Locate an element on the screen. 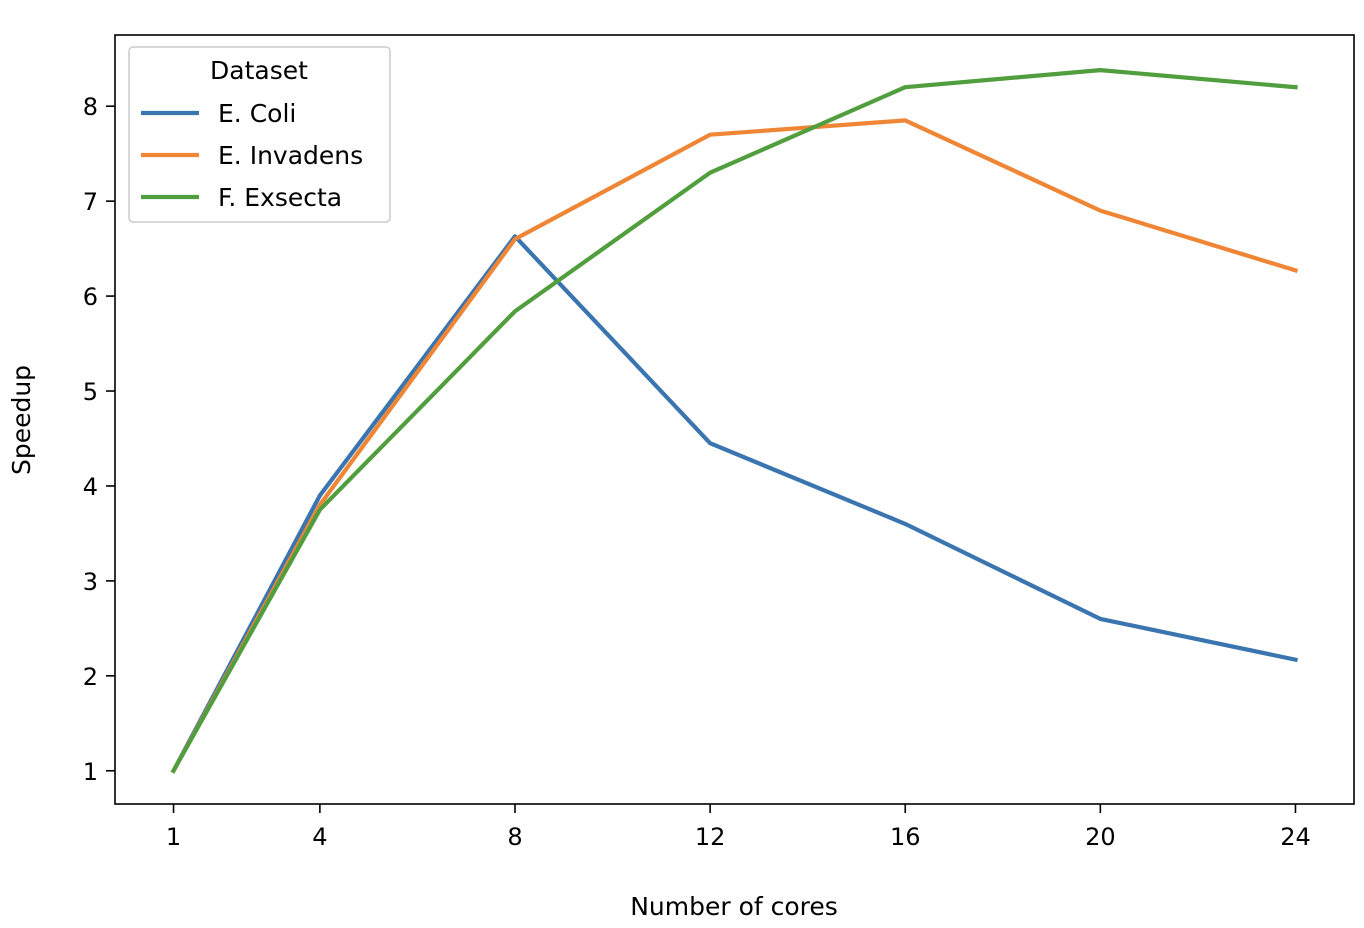  y-tick-label: 6 is located at coordinates (90, 297).